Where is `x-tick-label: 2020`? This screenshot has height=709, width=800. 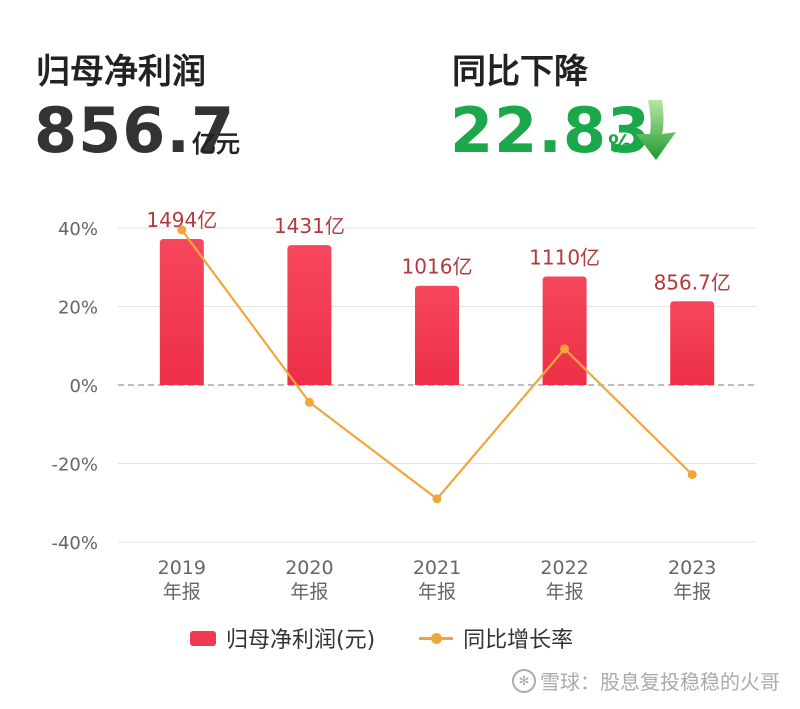 x-tick-label: 2020 is located at coordinates (309, 568).